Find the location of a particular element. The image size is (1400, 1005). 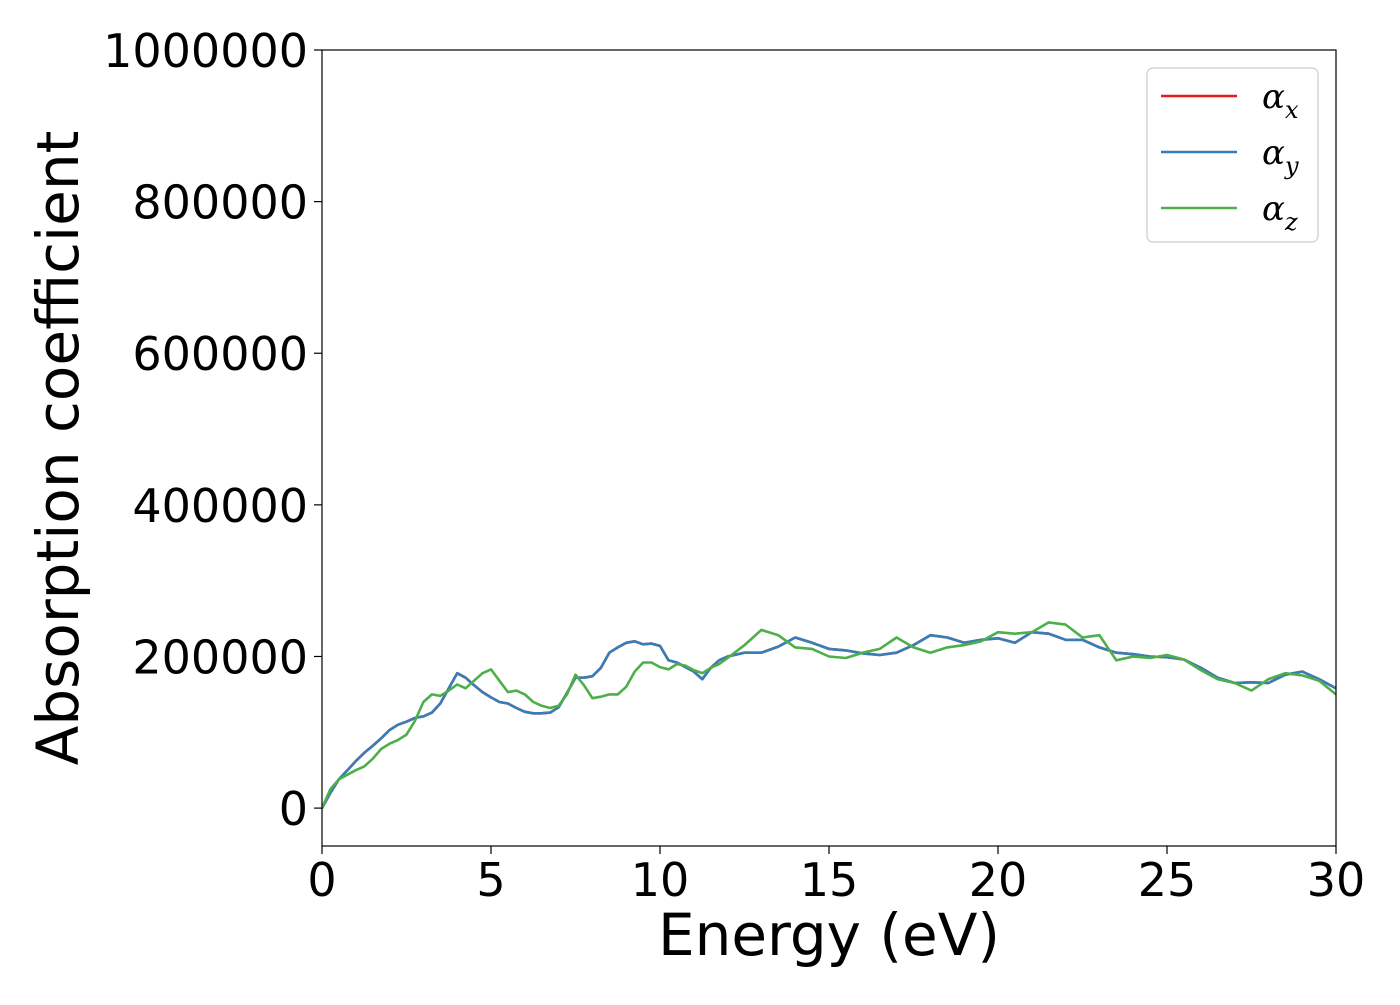

x-tick-label: 0 is located at coordinates (321, 880).